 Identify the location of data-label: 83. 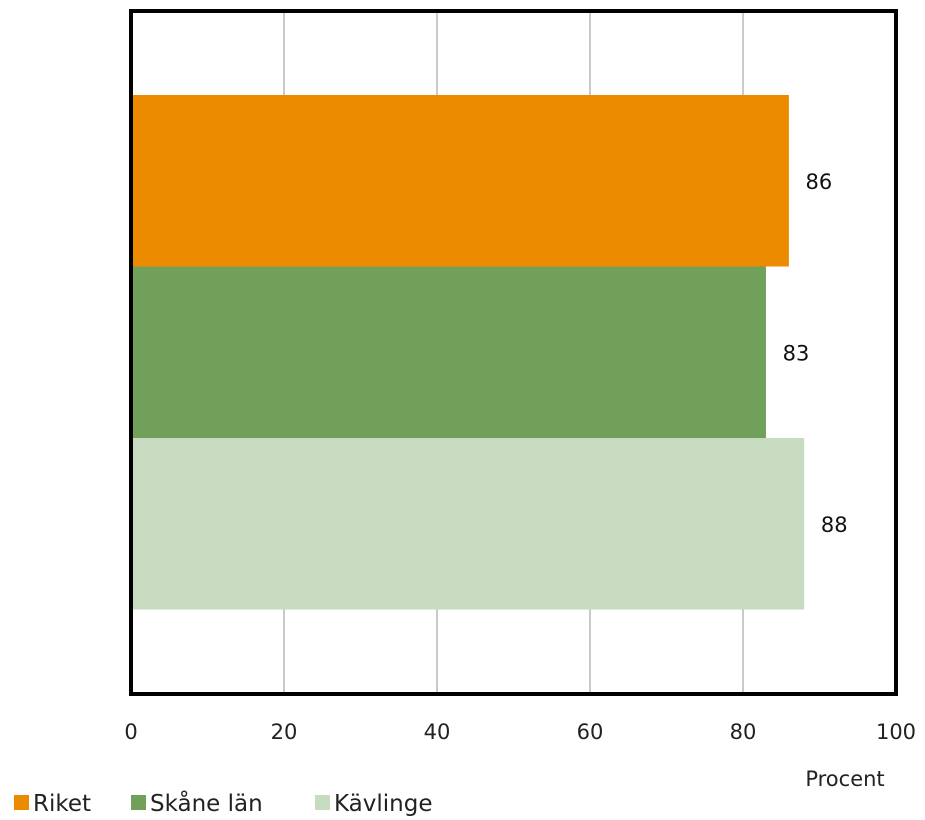
(796, 353).